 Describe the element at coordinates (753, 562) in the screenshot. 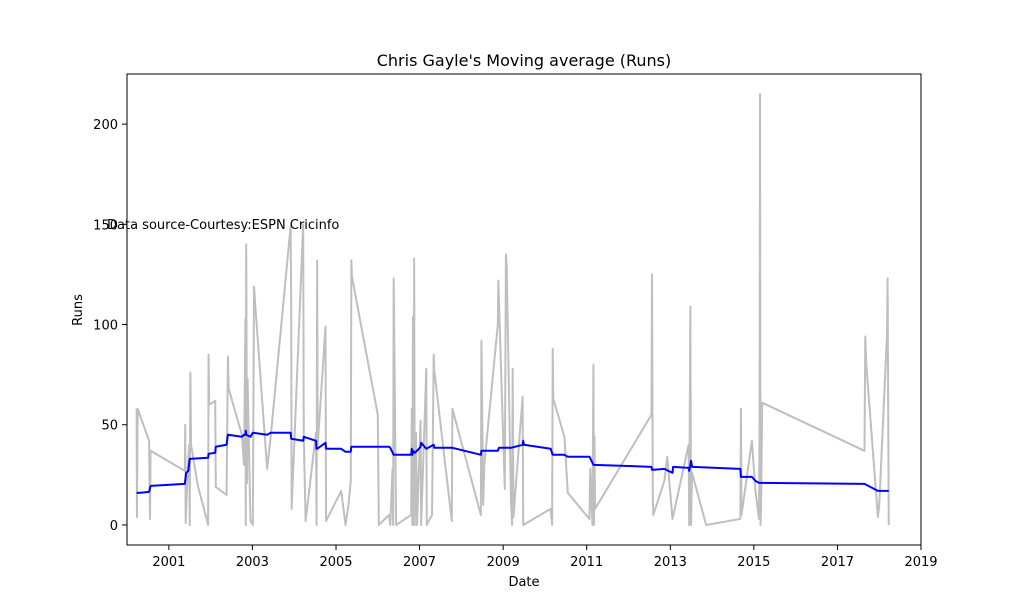

I see `x-tick-label: 2015` at that location.